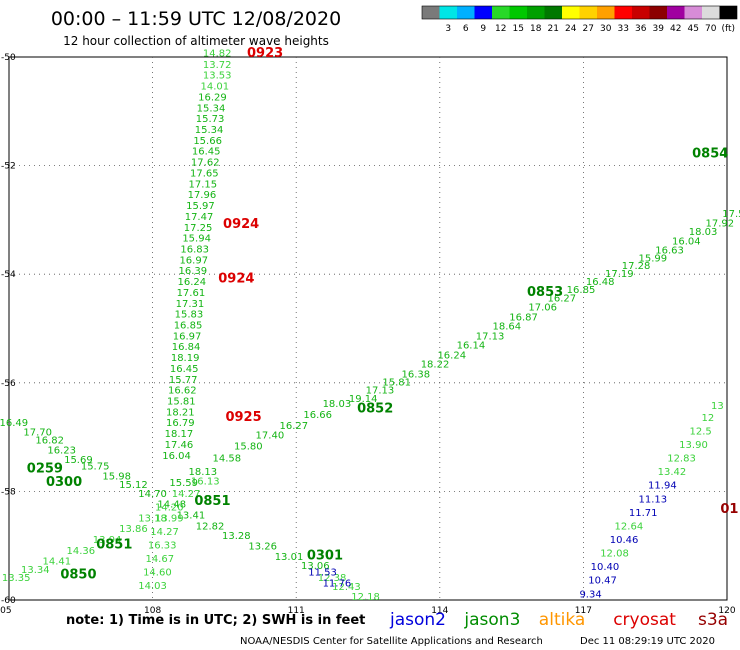 This screenshot has height=650, width=740. I want to click on swh-value: 15.99, so click(652, 259).